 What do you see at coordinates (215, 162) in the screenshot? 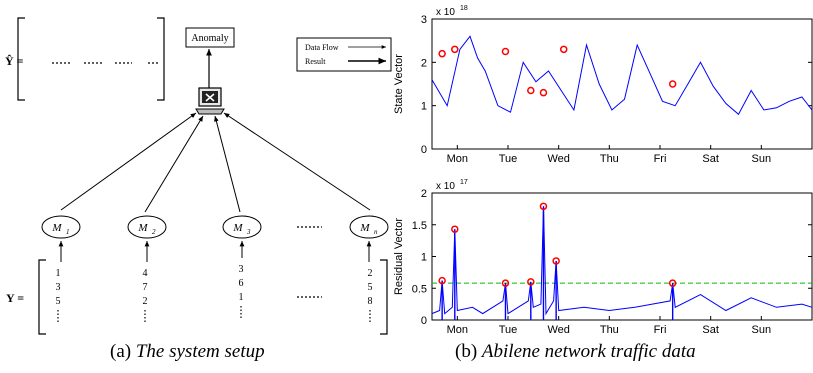
I see `data-flow-arrows` at bounding box center [215, 162].